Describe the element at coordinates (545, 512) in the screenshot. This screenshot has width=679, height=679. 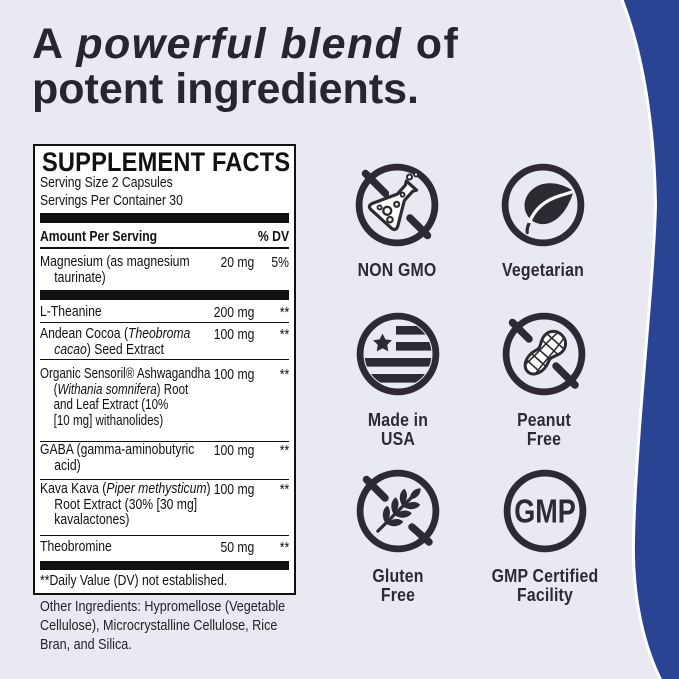
I see `svg-text: GMP` at that location.